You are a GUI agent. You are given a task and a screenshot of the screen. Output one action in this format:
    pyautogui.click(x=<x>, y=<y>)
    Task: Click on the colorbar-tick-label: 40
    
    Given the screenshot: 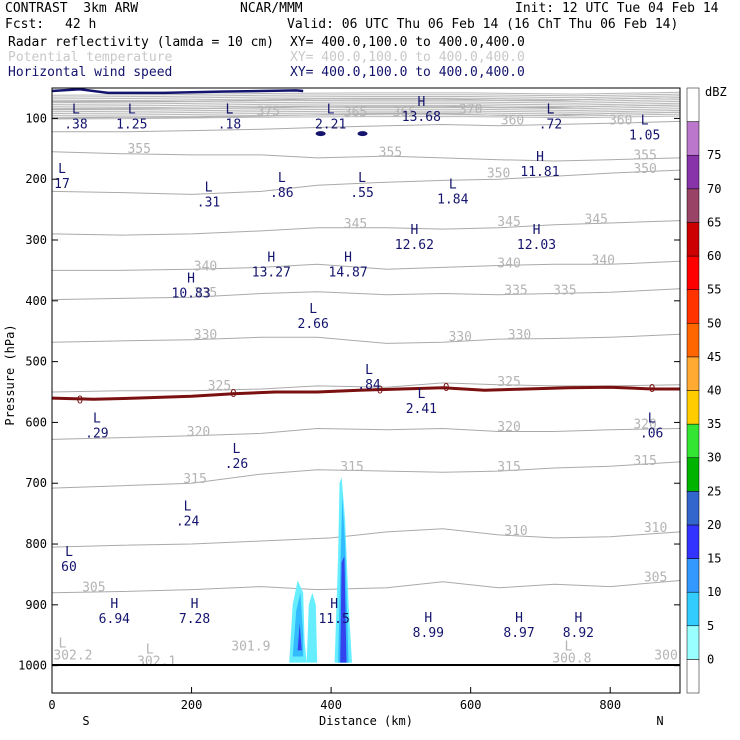 What is the action you would take?
    pyautogui.click(x=714, y=391)
    